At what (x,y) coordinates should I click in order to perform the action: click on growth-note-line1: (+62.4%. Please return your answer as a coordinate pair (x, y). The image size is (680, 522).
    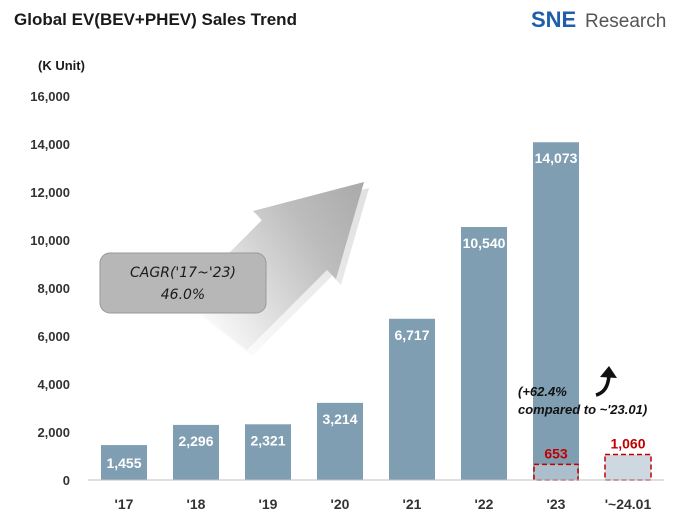
    Looking at the image, I should click on (542, 391).